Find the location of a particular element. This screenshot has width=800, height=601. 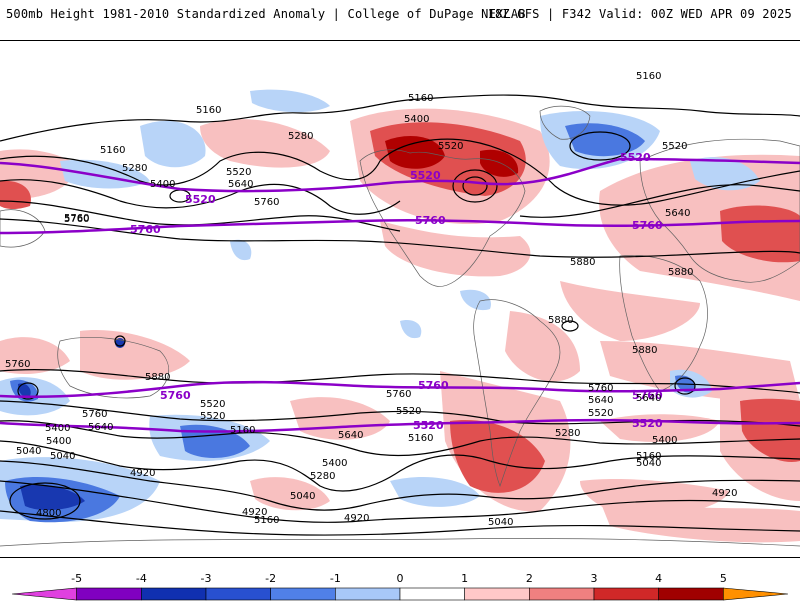

reference-contour-5760-south is located at coordinates (400, 389).